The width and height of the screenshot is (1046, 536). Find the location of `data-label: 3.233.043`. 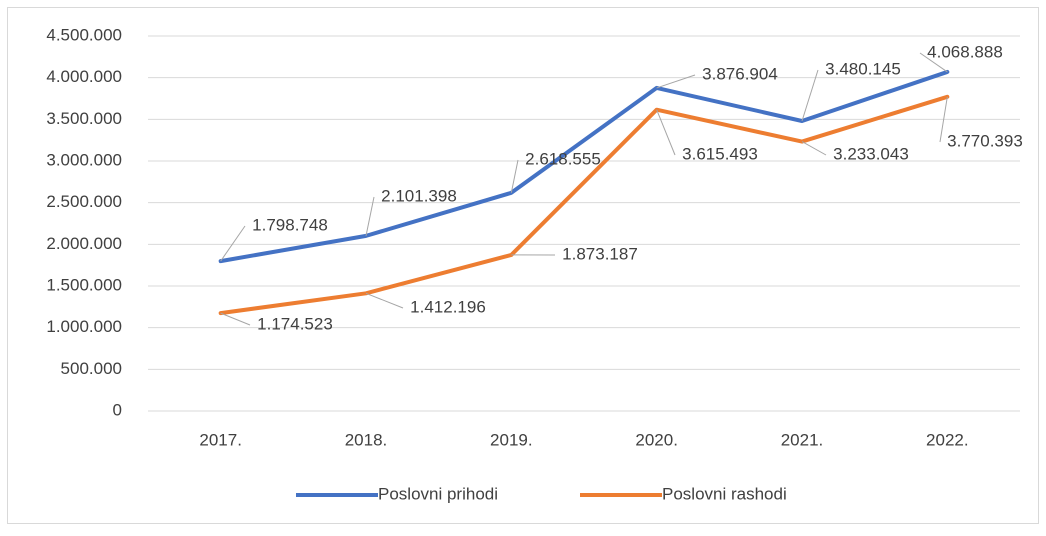

data-label: 3.233.043 is located at coordinates (871, 153).